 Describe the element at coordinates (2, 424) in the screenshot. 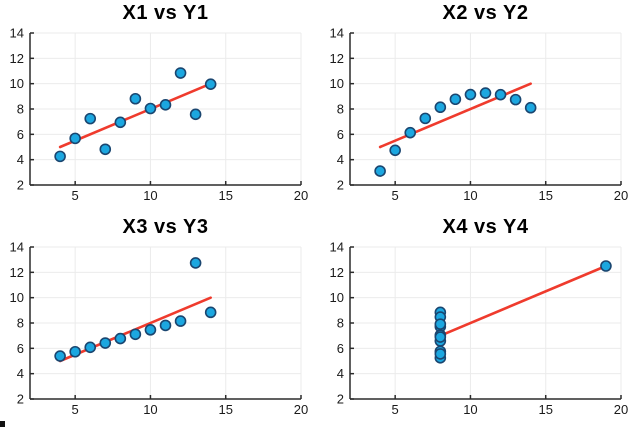

I see `corner-artifact` at that location.